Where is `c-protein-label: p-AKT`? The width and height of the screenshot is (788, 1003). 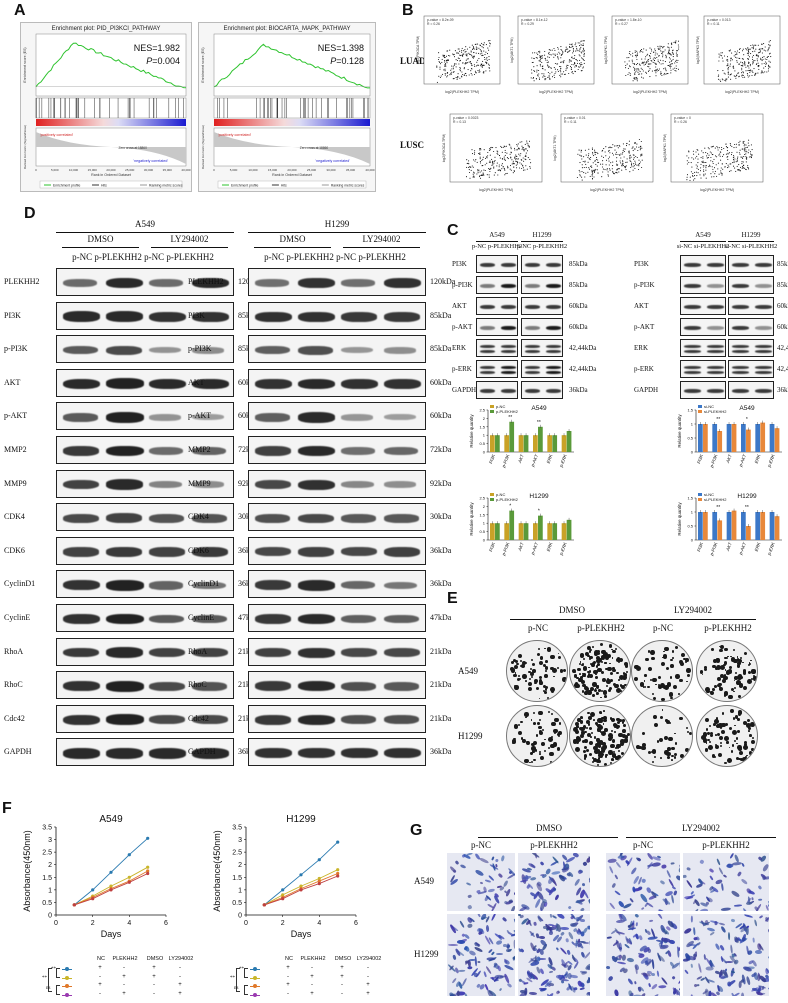 c-protein-label: p-AKT is located at coordinates (644, 327).